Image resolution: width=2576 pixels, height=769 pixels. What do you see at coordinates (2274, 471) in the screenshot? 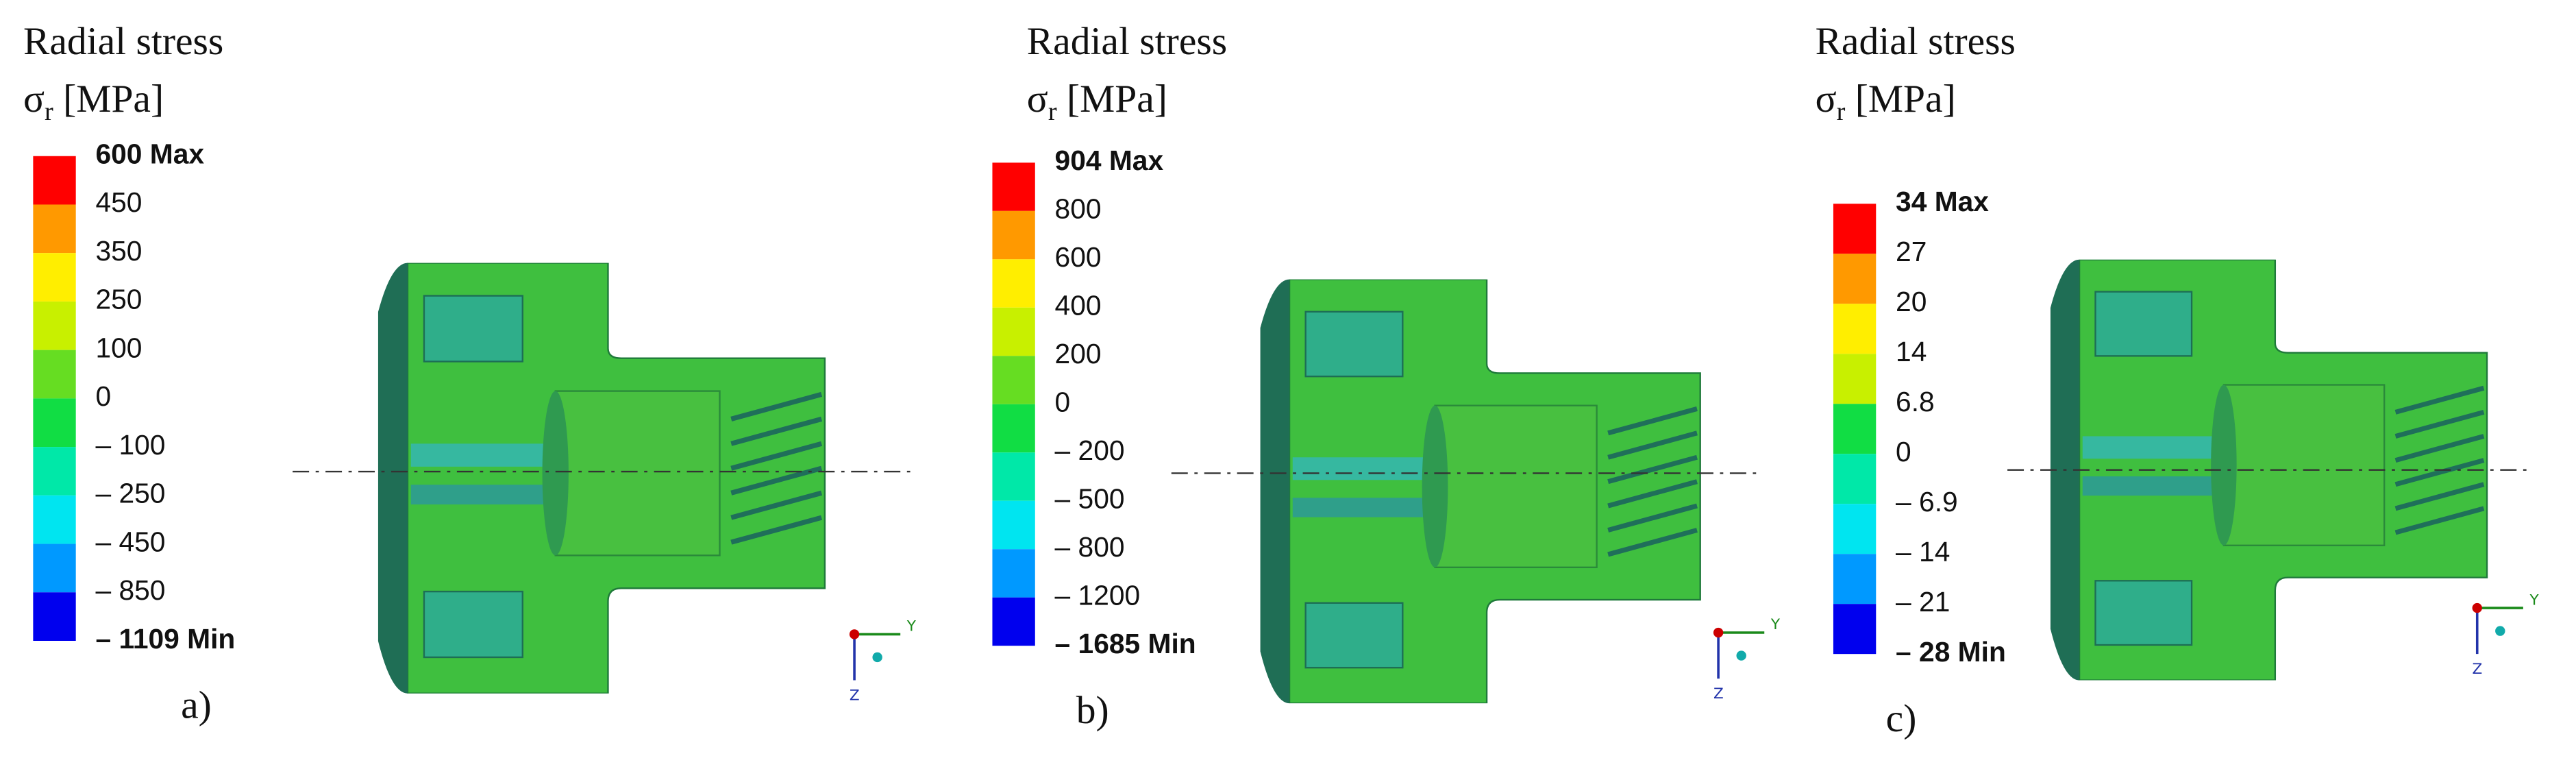
I see `model-c` at bounding box center [2274, 471].